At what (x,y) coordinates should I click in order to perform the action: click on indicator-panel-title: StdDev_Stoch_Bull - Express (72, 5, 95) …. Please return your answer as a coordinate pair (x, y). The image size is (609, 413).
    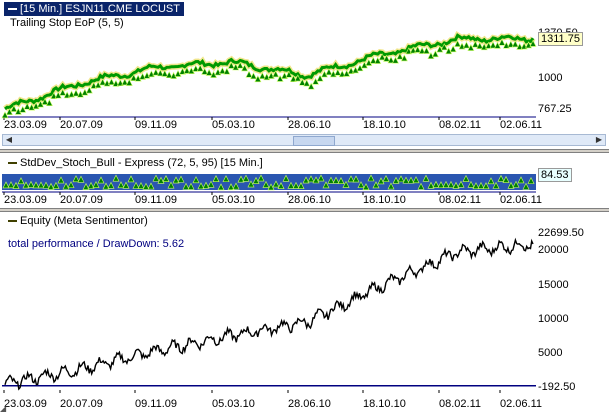
    Looking at the image, I should click on (135, 163).